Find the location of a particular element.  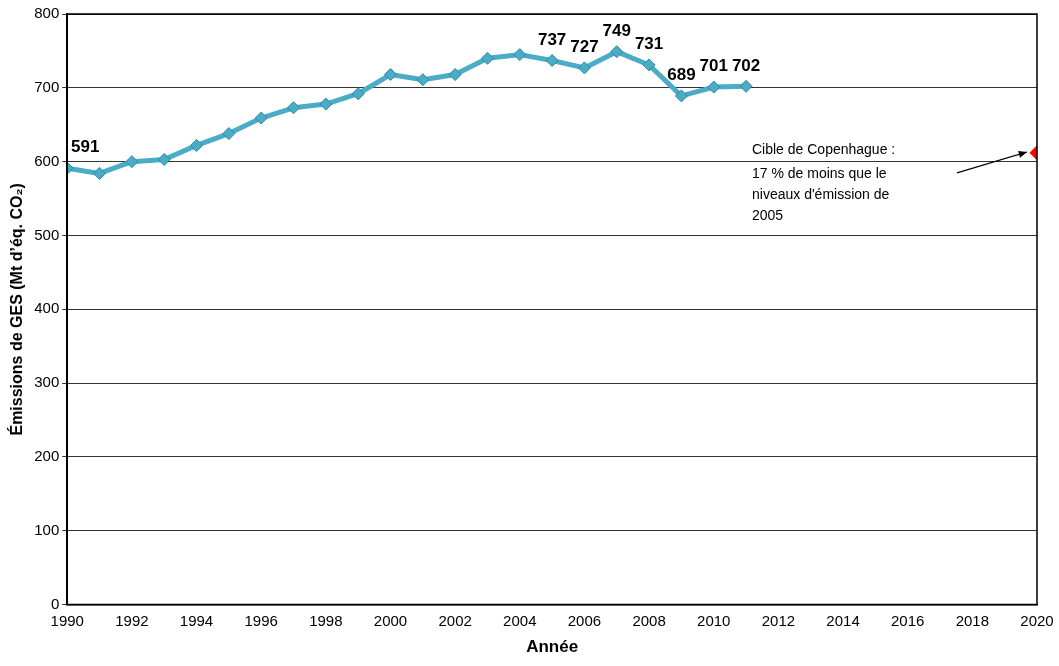

annotation: Cible de Copenhague : 17 % de moins que le niveaux d'émission de 2005 is located at coordinates (824, 181).